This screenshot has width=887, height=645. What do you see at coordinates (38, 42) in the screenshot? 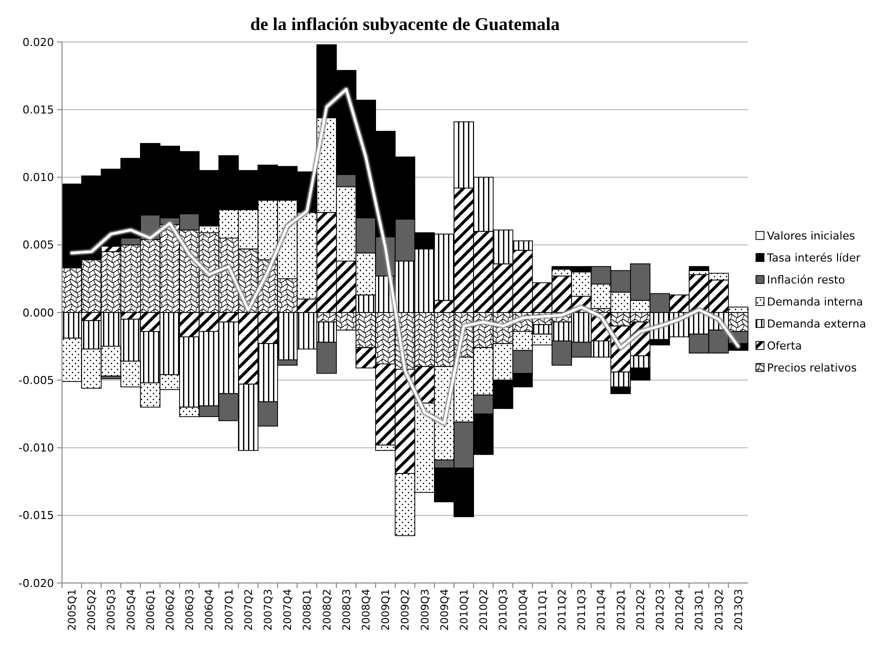
I see `y-tick-label: 0.020` at bounding box center [38, 42].